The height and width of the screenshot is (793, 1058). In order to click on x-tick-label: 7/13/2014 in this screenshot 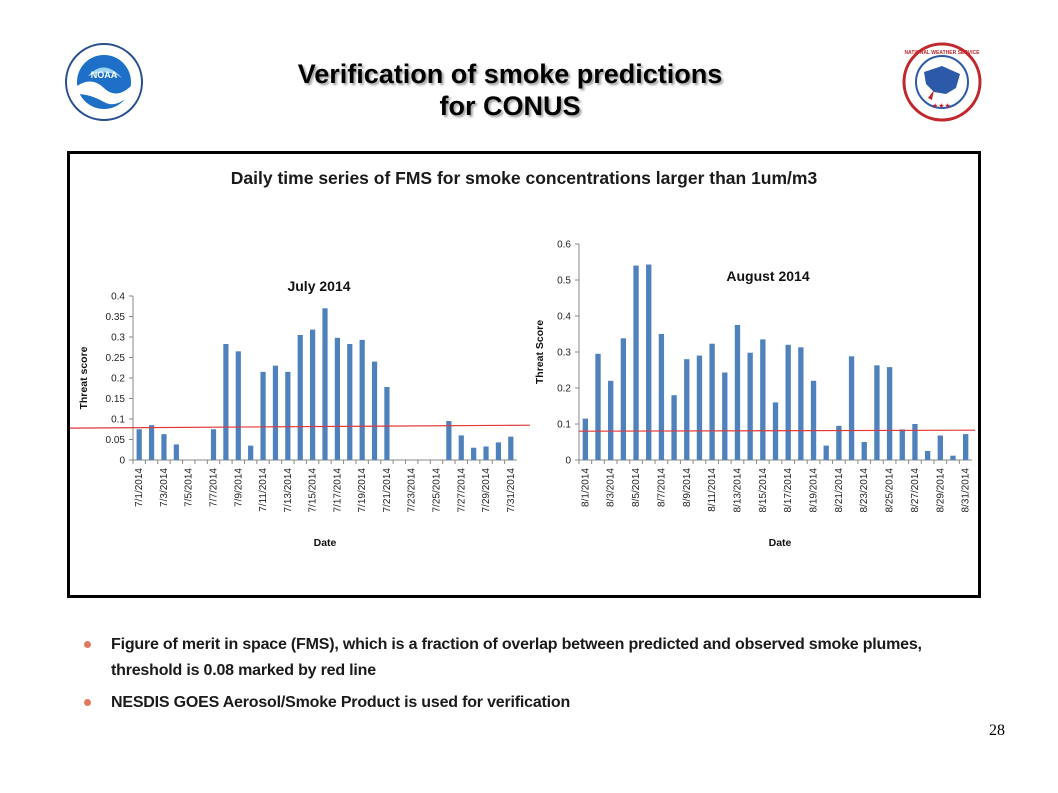, I will do `click(288, 490)`.